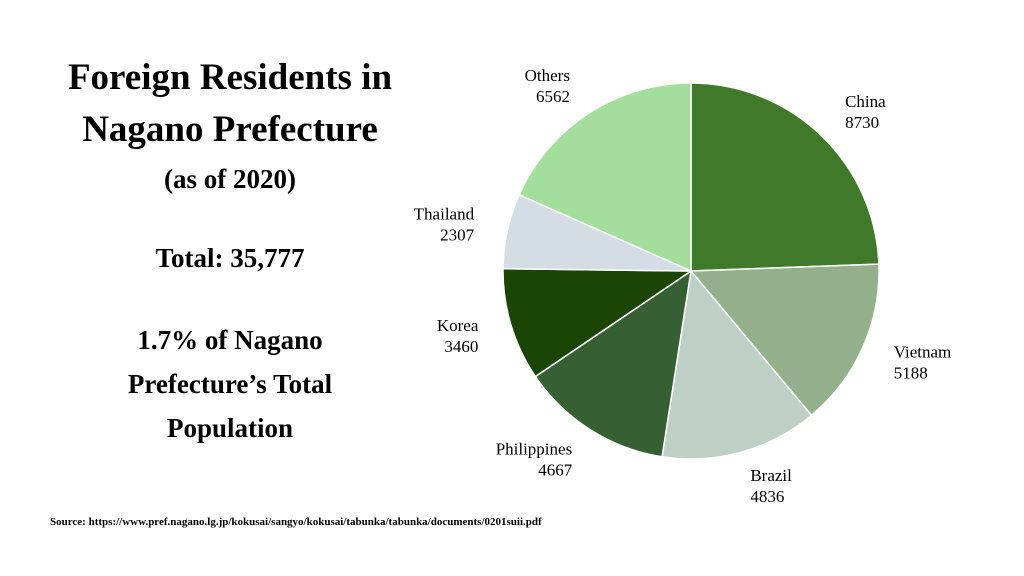 The image size is (1024, 576). What do you see at coordinates (444, 225) in the screenshot?
I see `data-label-thailand: Thailand 2307` at bounding box center [444, 225].